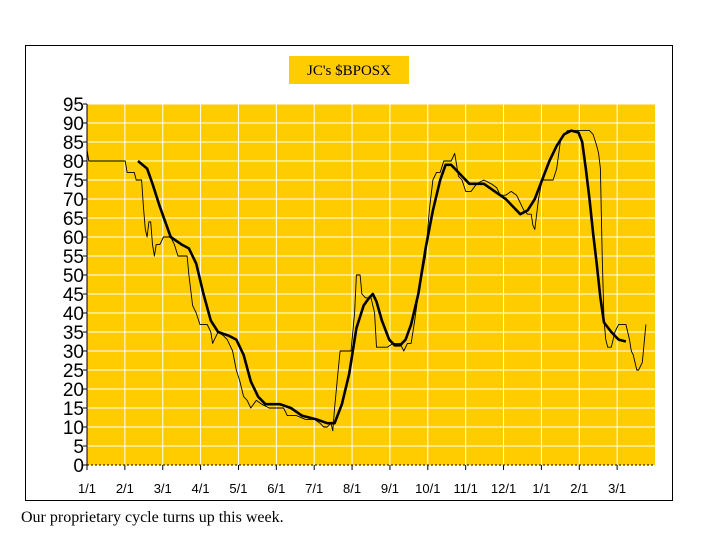 Image resolution: width=726 pixels, height=554 pixels. I want to click on y-tick-label: 65, so click(73, 219).